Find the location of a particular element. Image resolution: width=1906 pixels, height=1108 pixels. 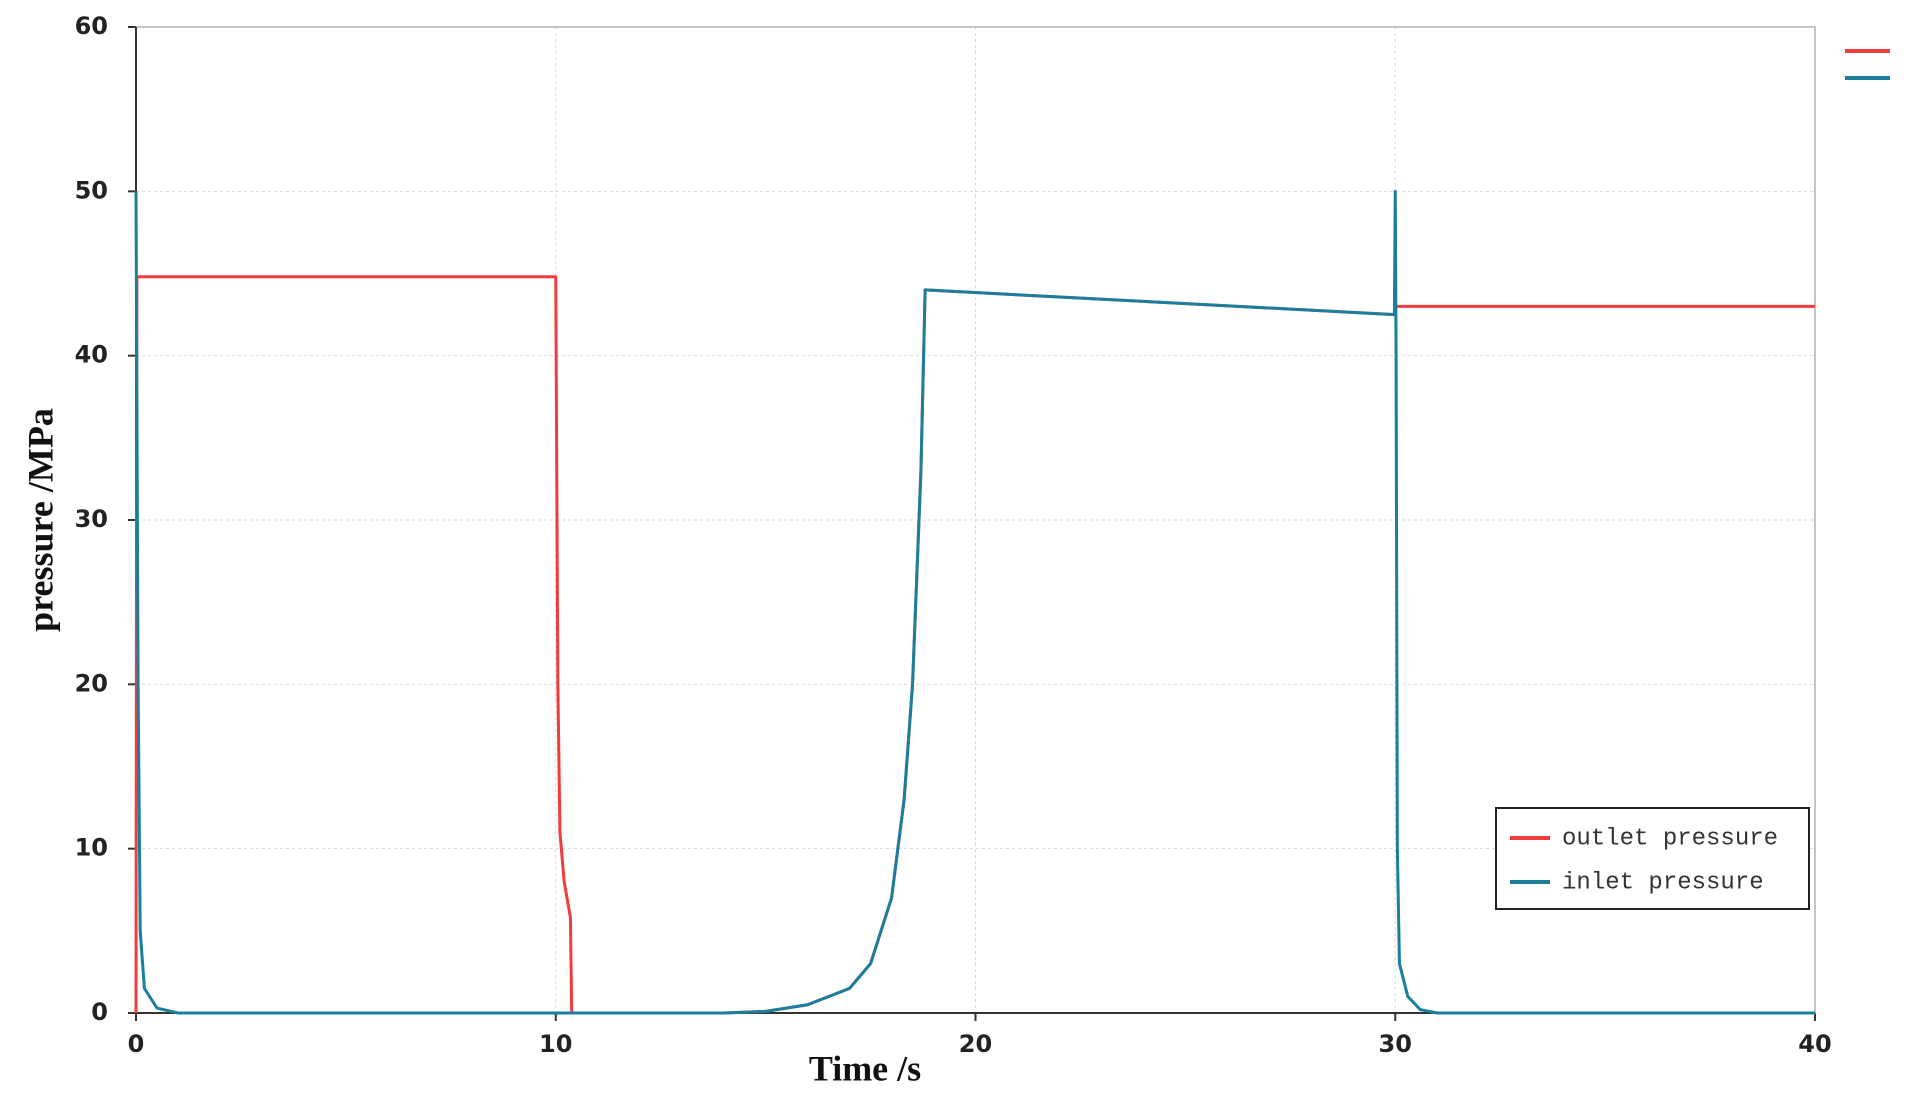

y-tick-label: 50 is located at coordinates (91, 190).